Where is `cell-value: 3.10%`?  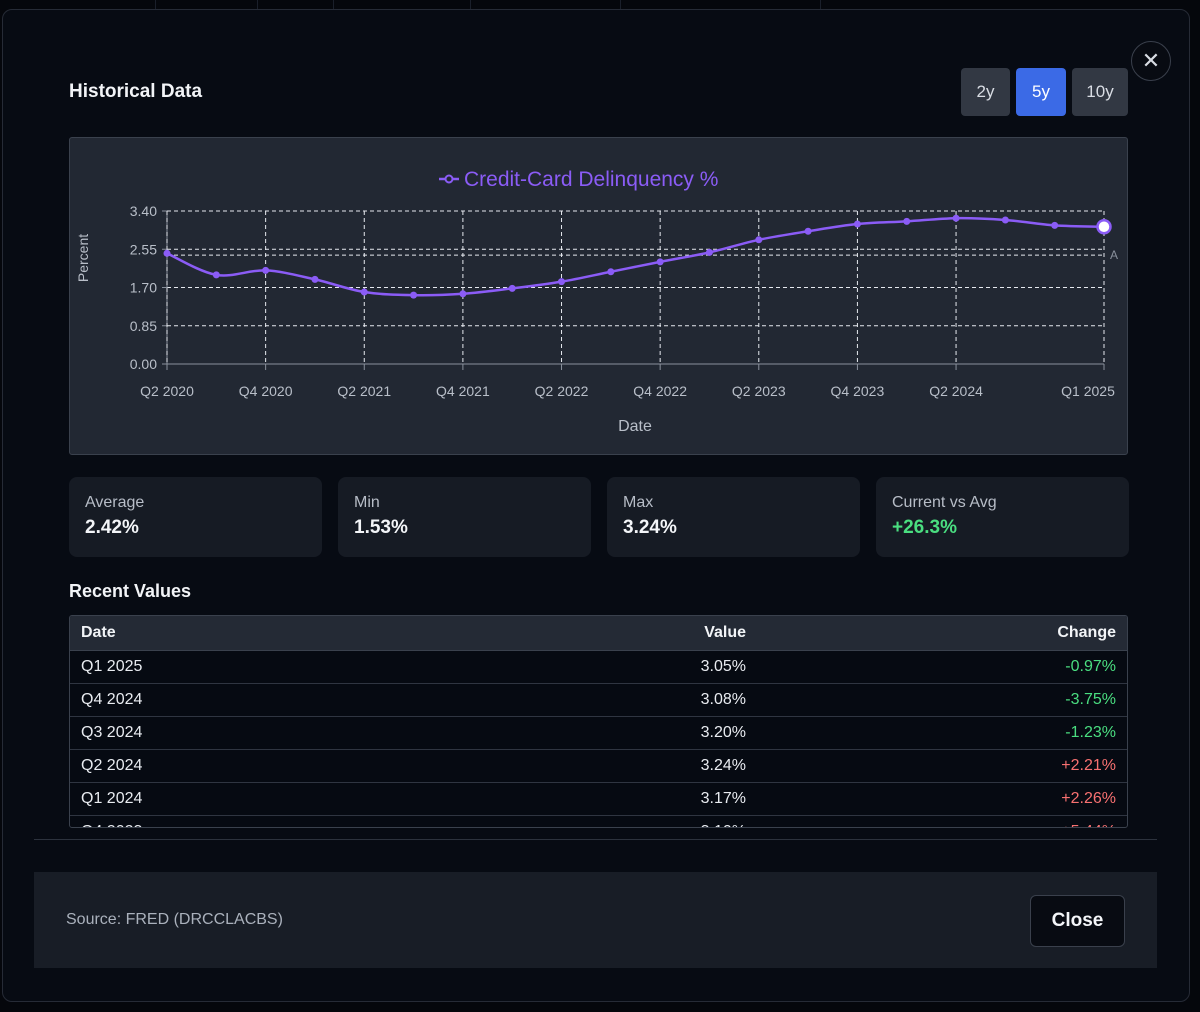 cell-value: 3.10% is located at coordinates (567, 821).